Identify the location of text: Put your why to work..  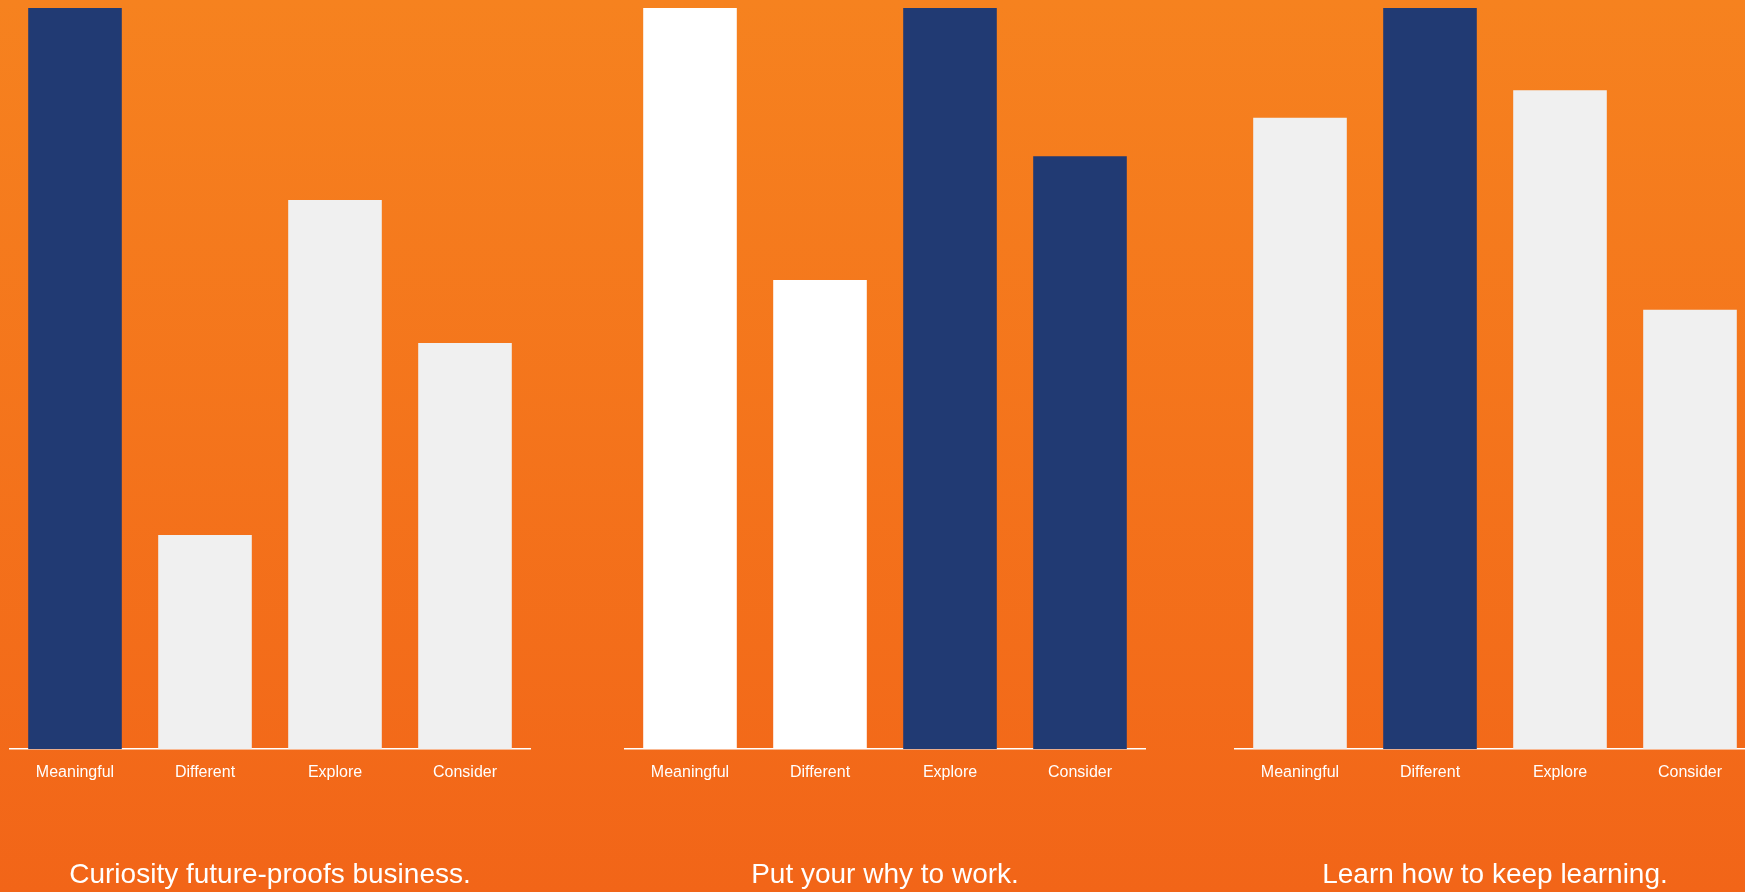
(885, 873).